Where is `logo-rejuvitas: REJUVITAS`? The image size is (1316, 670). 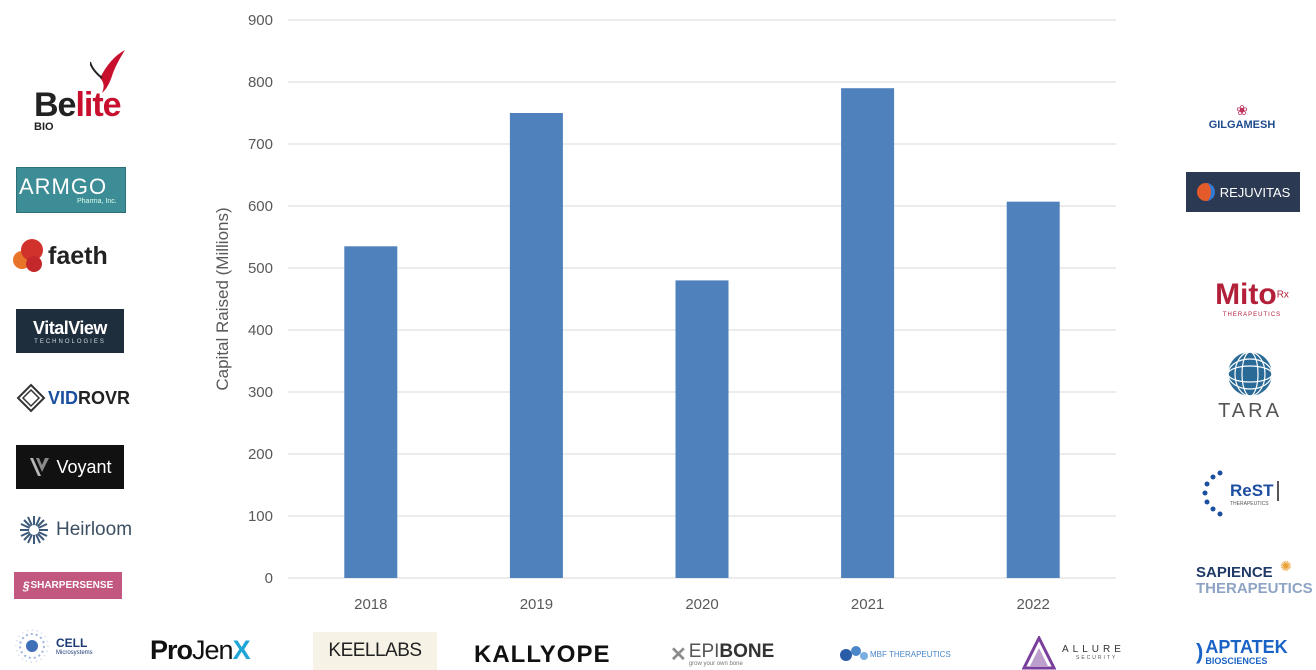
logo-rejuvitas: REJUVITAS is located at coordinates (1243, 192).